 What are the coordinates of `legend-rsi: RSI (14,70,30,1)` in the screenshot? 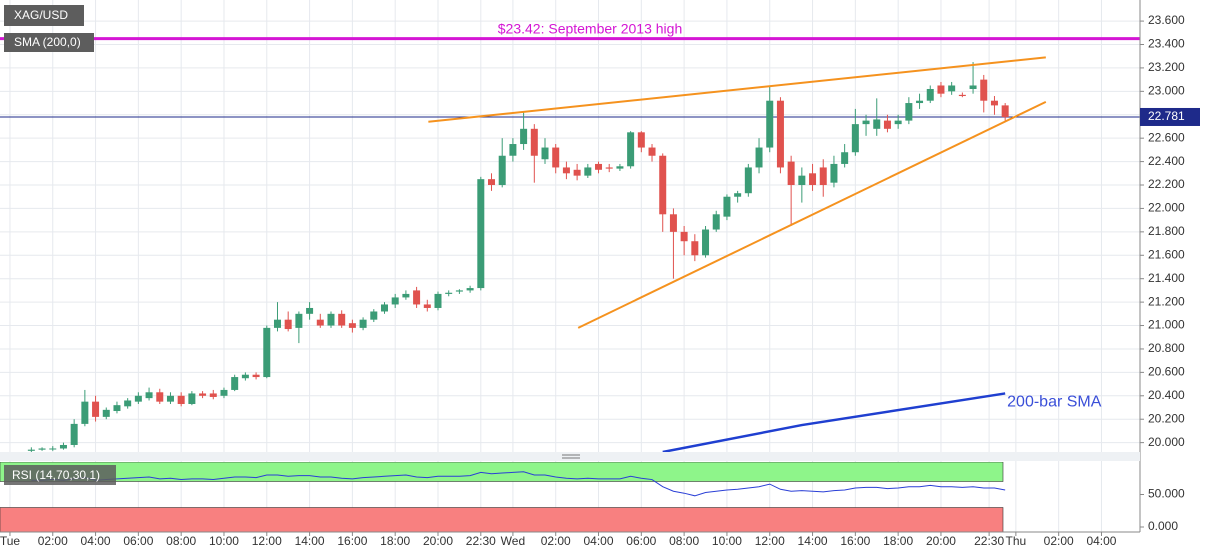 It's located at (56, 475).